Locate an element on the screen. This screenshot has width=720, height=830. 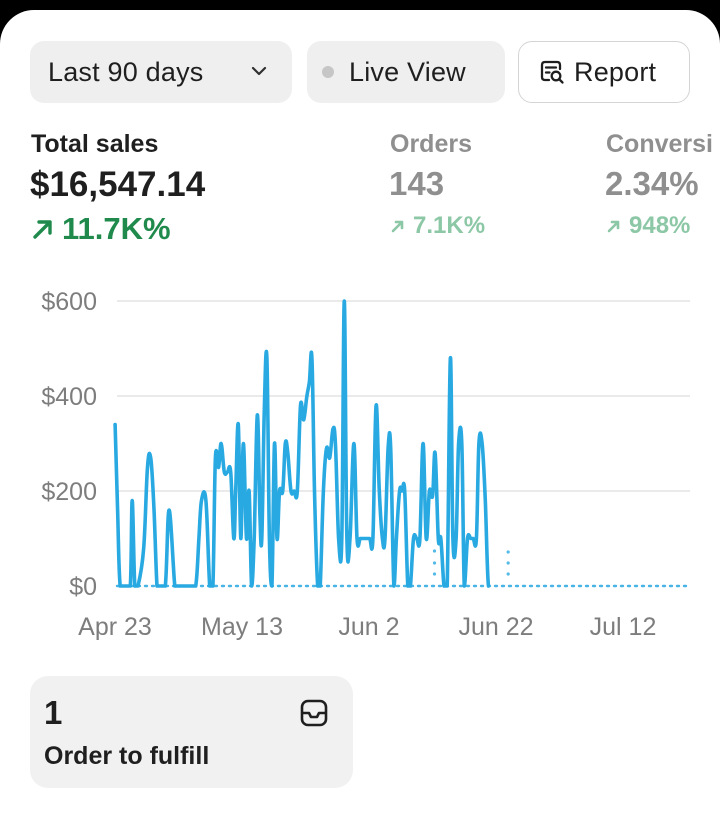
x-tick-label: Apr 23 is located at coordinates (115, 627).